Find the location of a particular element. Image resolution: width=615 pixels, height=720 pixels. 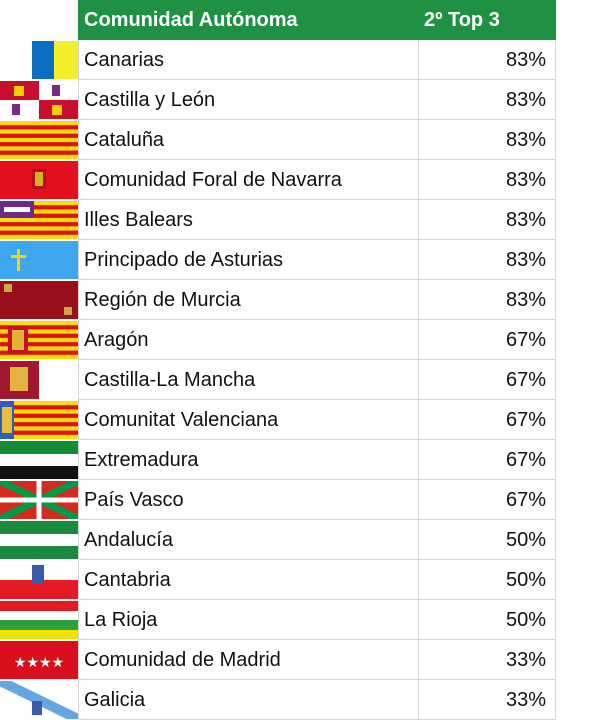

table-row: Cantabria 50% is located at coordinates (278, 580).